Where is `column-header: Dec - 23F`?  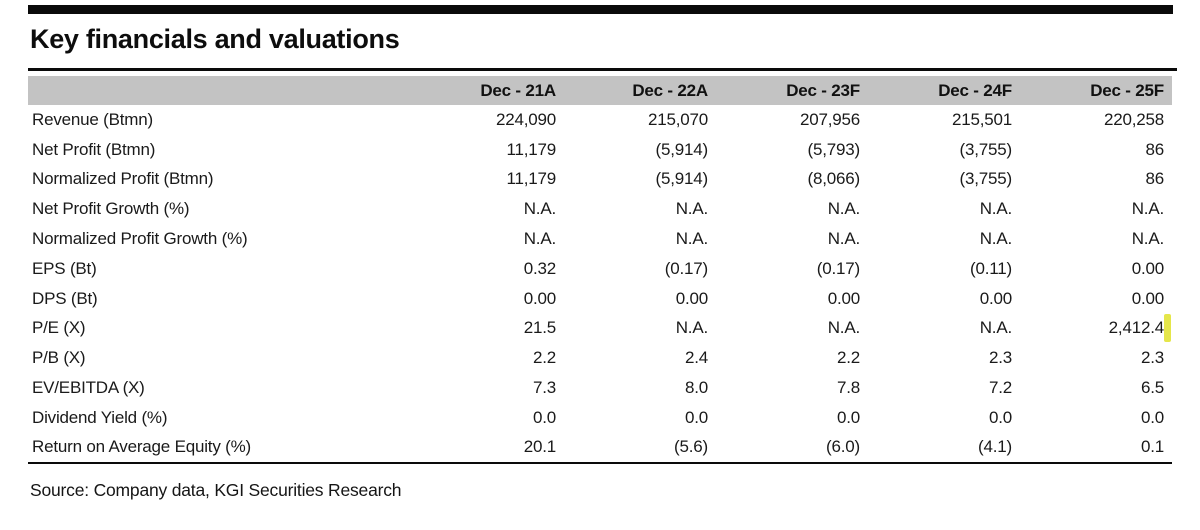
column-header: Dec - 23F is located at coordinates (823, 90).